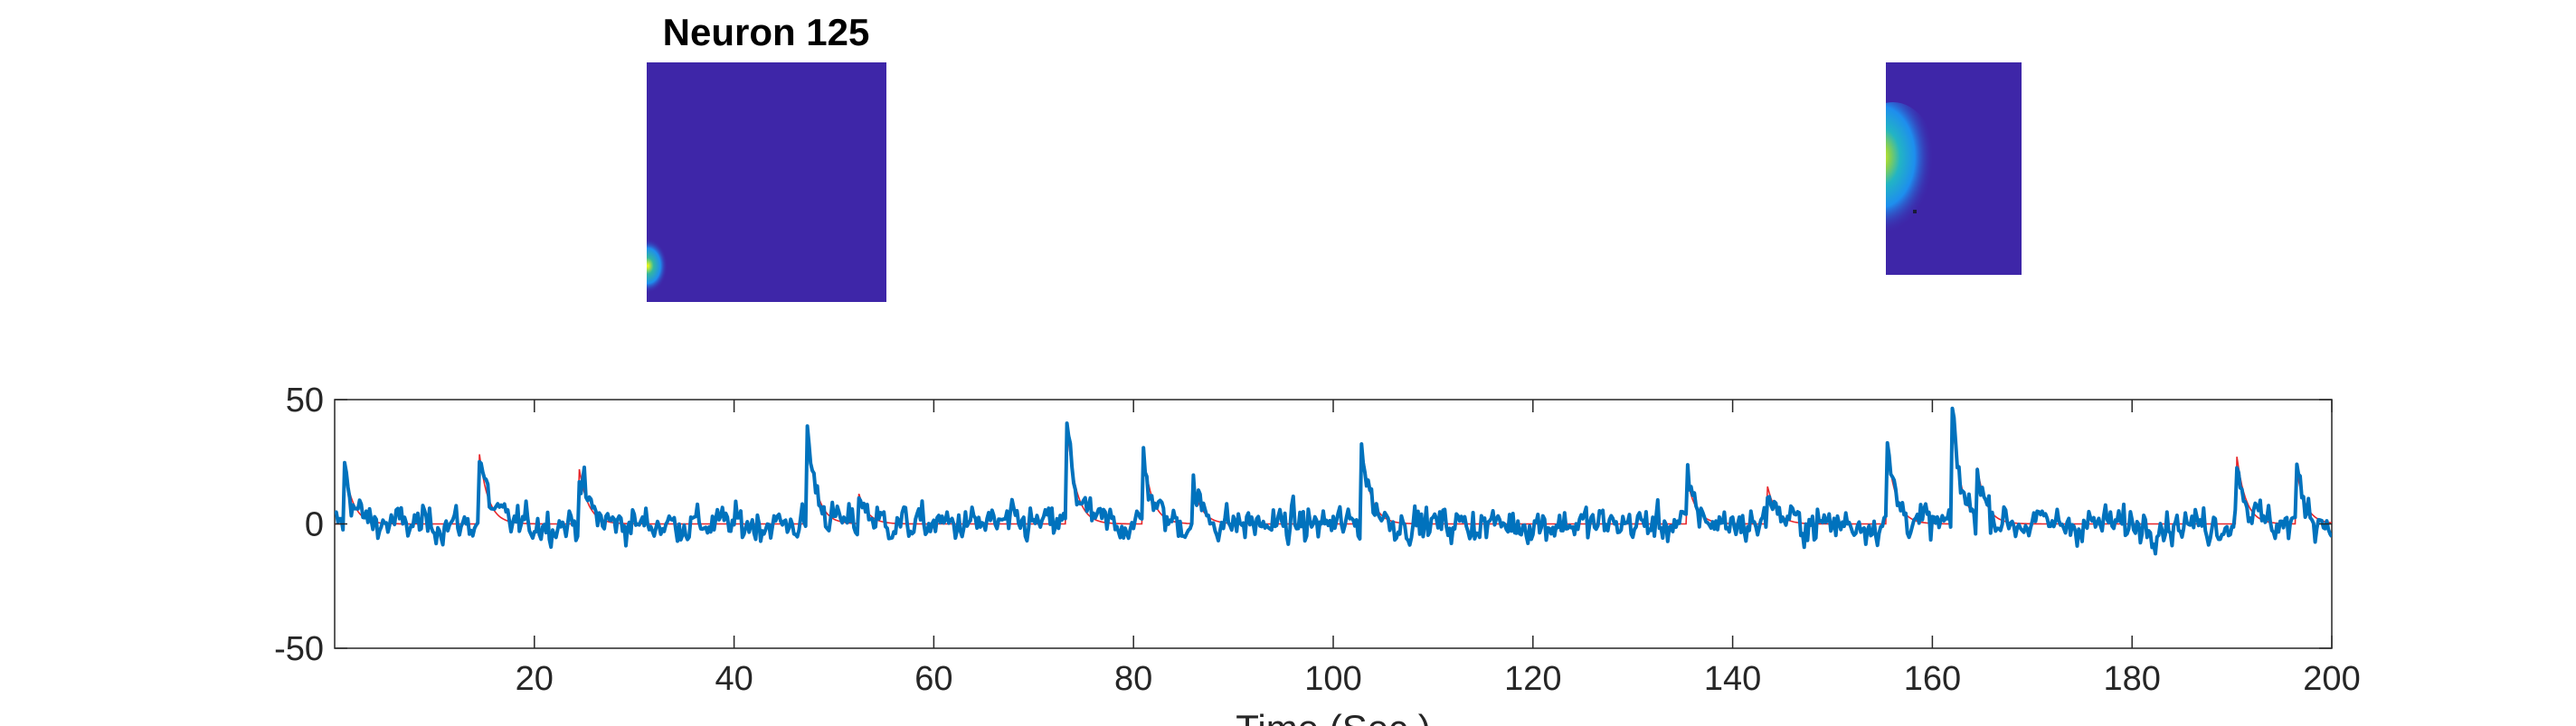 This screenshot has height=726, width=2576. I want to click on x-tick-label: 60, so click(933, 679).